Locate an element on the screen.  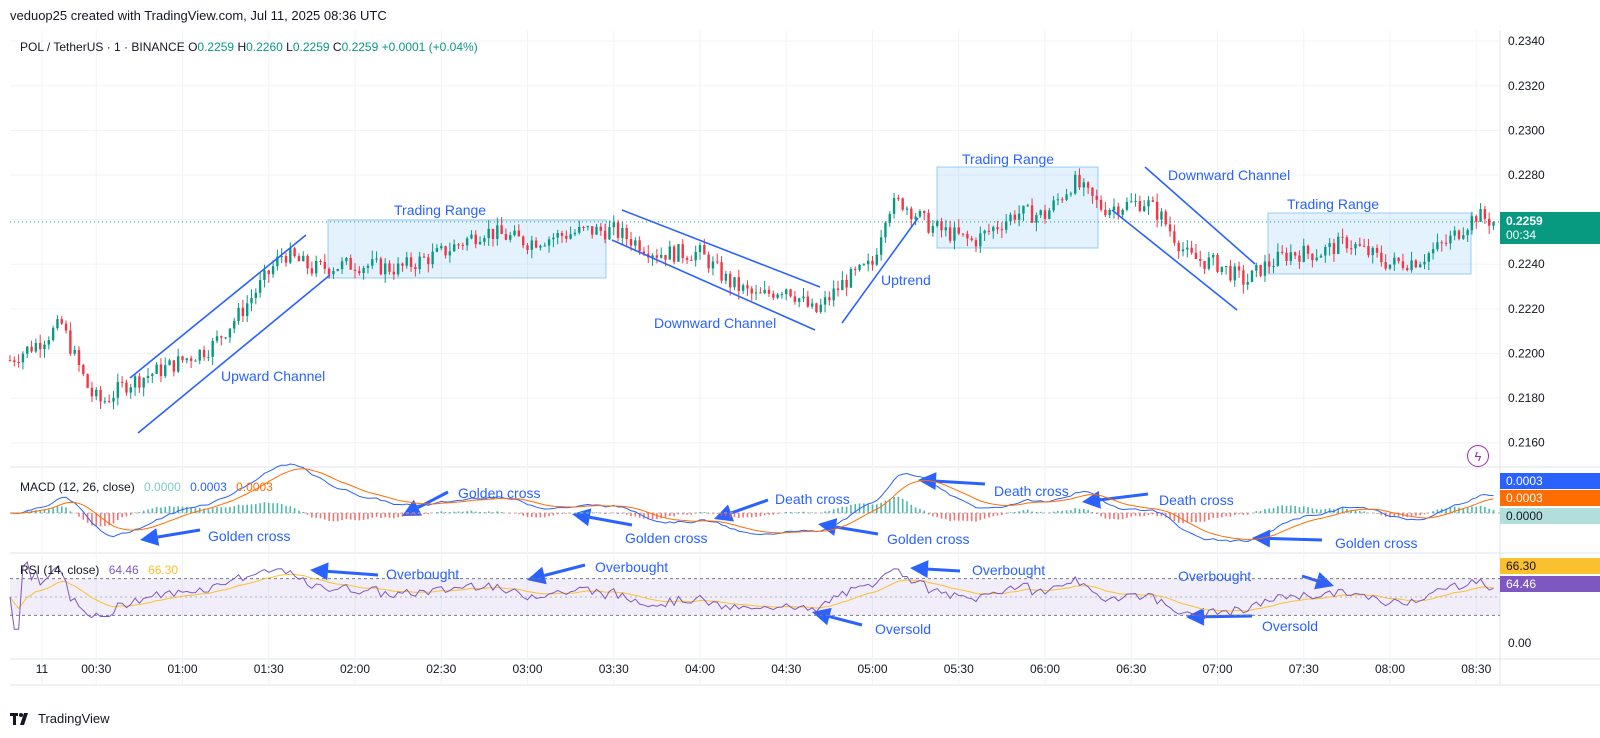
close-value: 0.2259 is located at coordinates (360, 47).